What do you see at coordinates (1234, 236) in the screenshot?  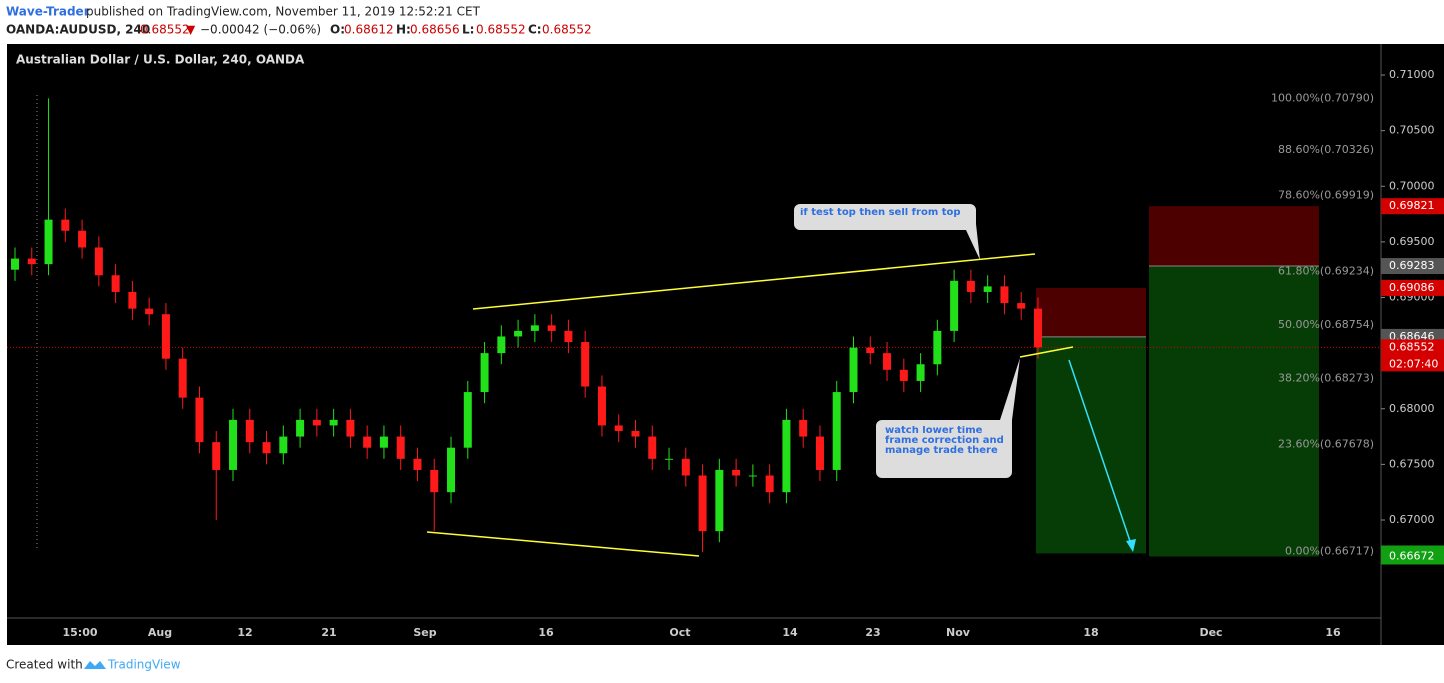 I see `risk-zone` at bounding box center [1234, 236].